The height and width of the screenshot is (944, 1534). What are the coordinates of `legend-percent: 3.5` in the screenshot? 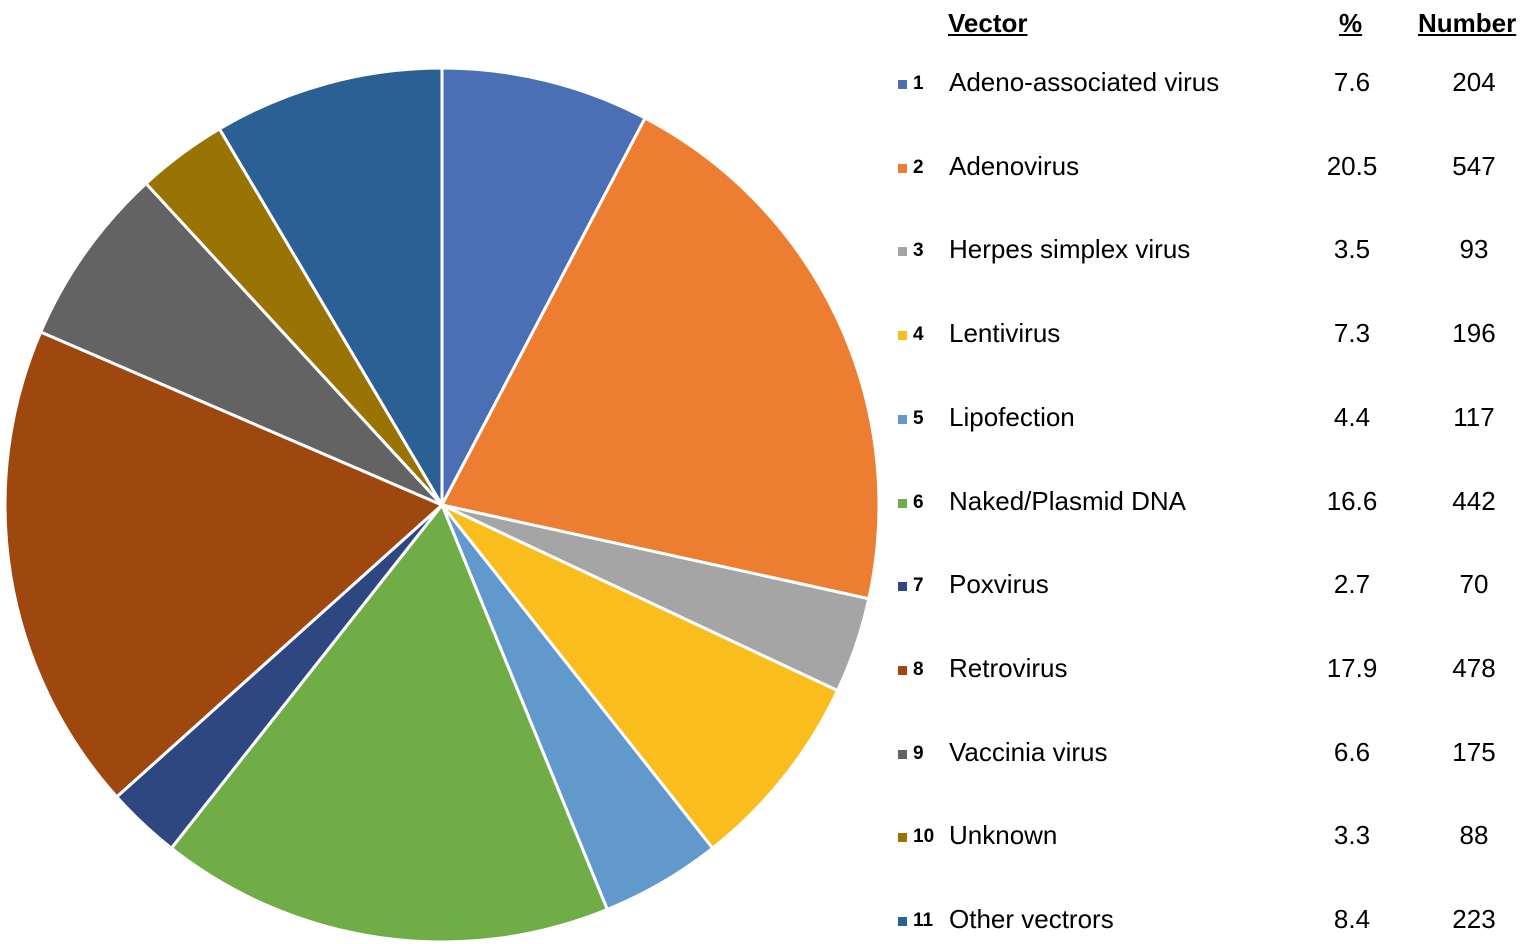 It's located at (1352, 249).